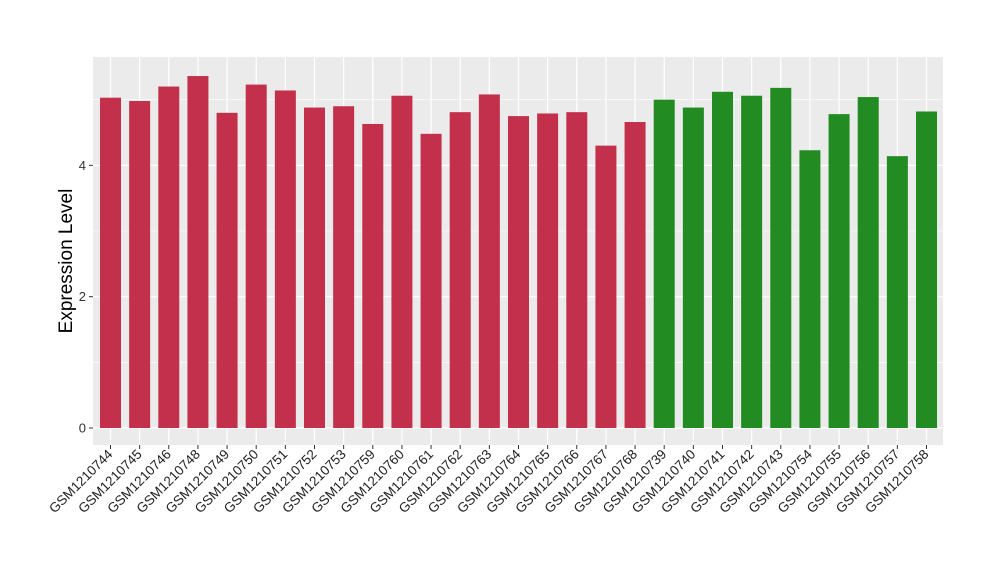 This screenshot has width=1000, height=580. Describe the element at coordinates (82, 296) in the screenshot. I see `y-tick-label: 2` at that location.